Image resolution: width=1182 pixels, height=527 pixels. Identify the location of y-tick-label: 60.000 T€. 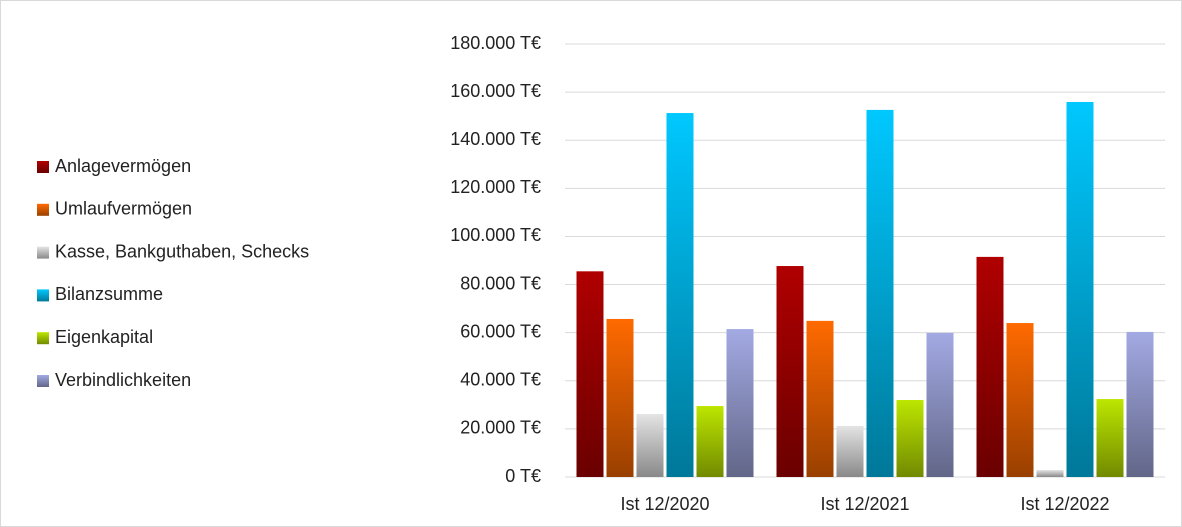
(500, 331).